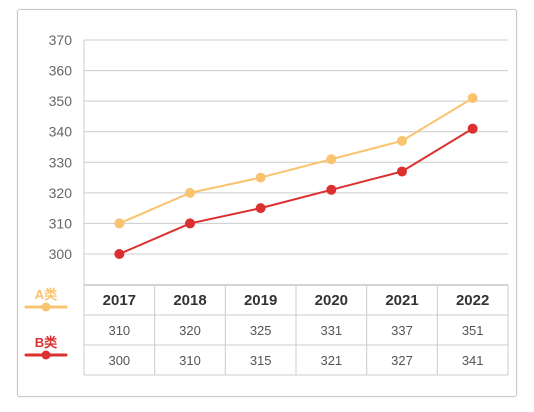 This screenshot has height=412, width=534. I want to click on data-label: 315, so click(261, 360).